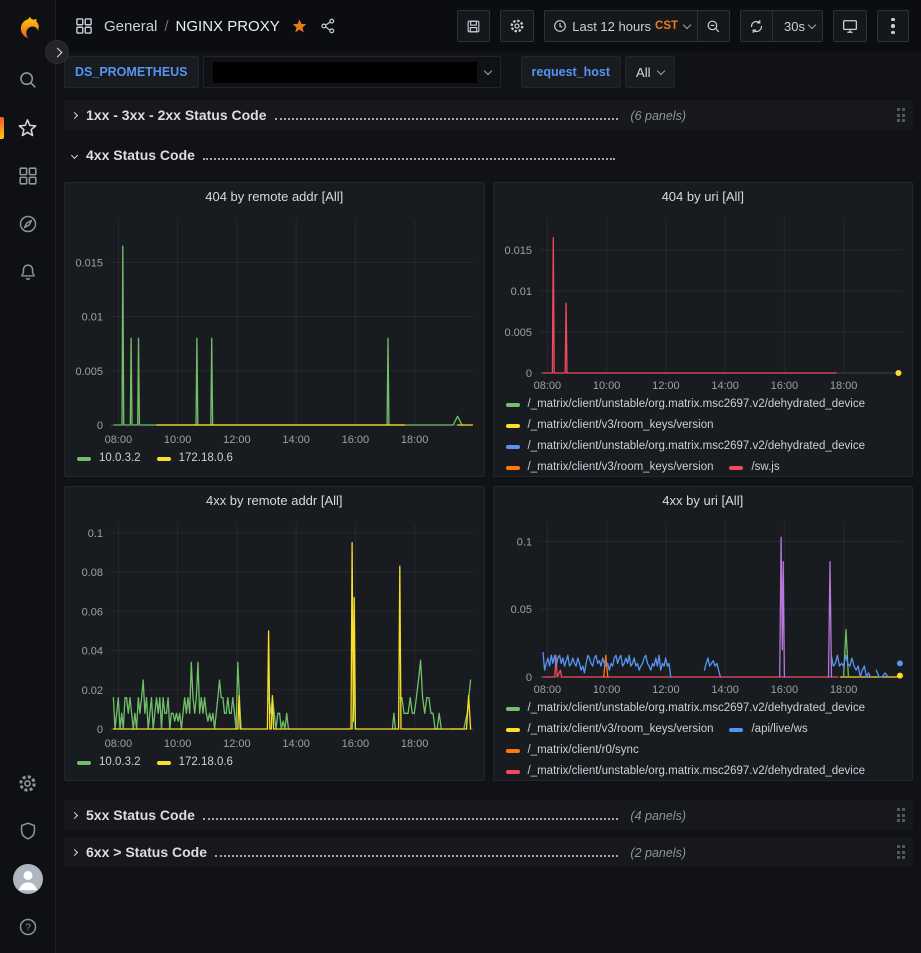  I want to click on panel-title: 4xx by uri [All], so click(703, 500).